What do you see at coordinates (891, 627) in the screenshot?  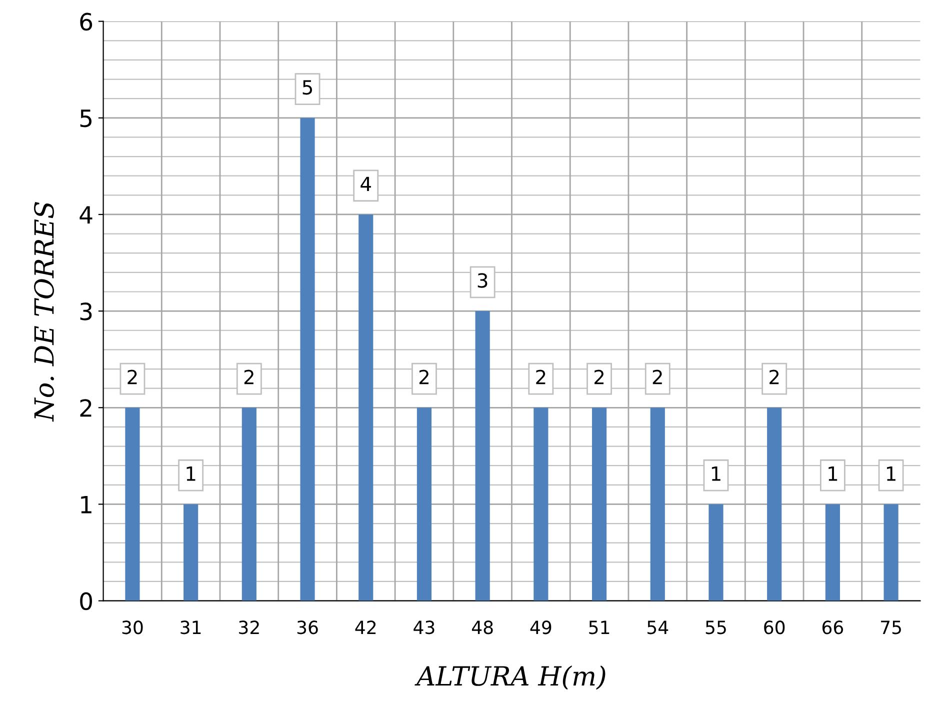 I see `x-tick-label: 75` at bounding box center [891, 627].